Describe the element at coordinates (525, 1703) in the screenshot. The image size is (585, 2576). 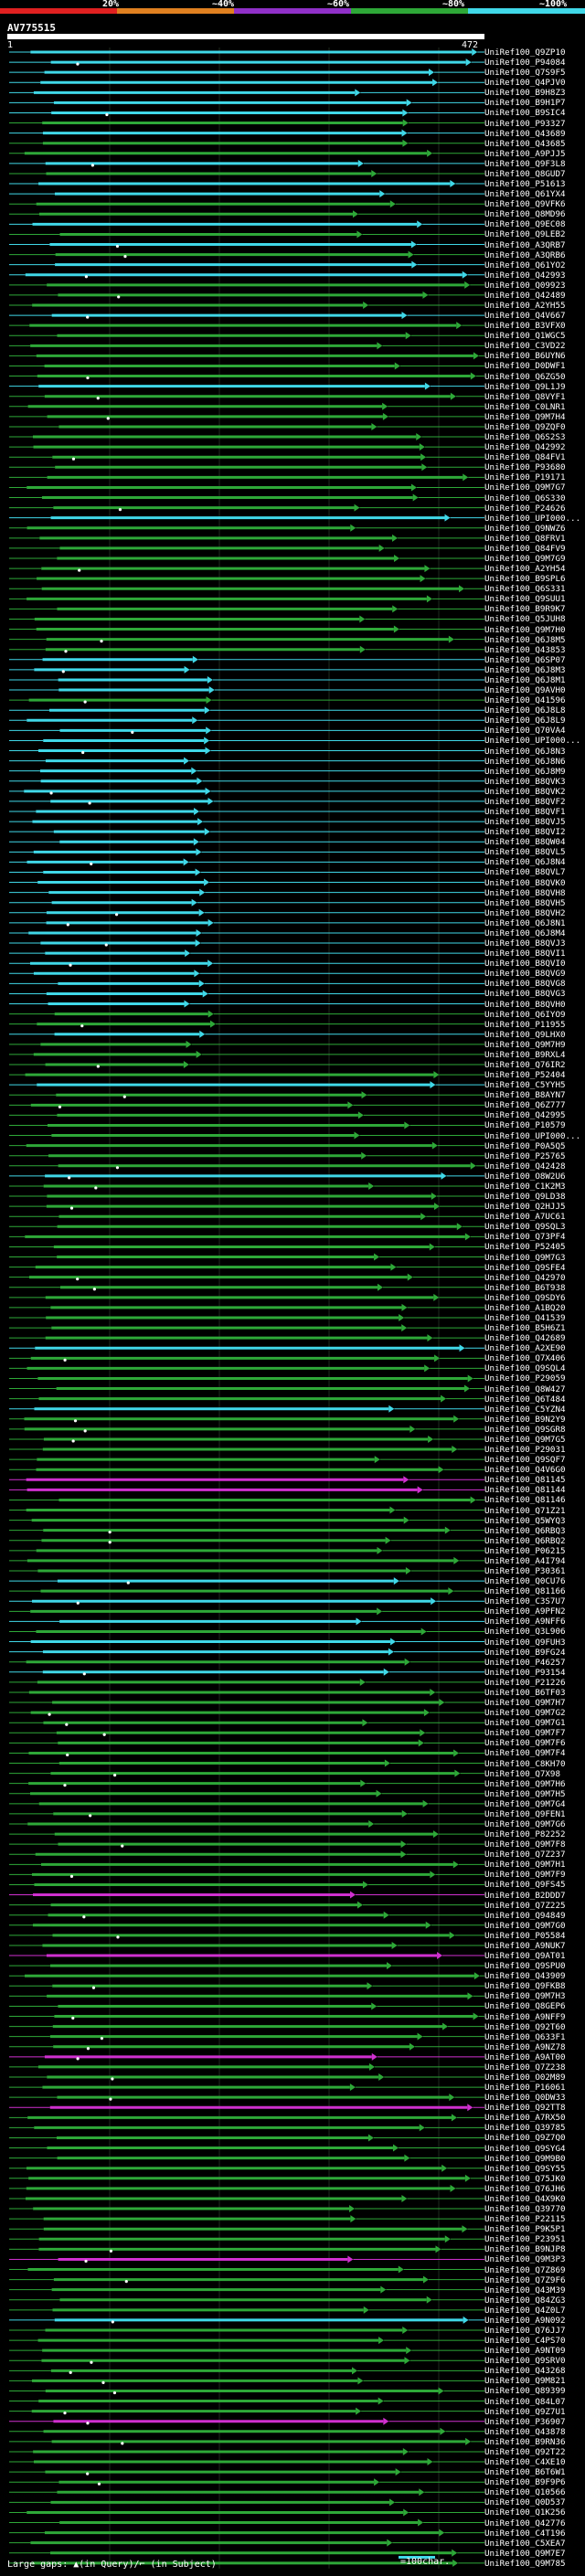
I see `hit-label: UniRef100_Q9M7H7` at that location.